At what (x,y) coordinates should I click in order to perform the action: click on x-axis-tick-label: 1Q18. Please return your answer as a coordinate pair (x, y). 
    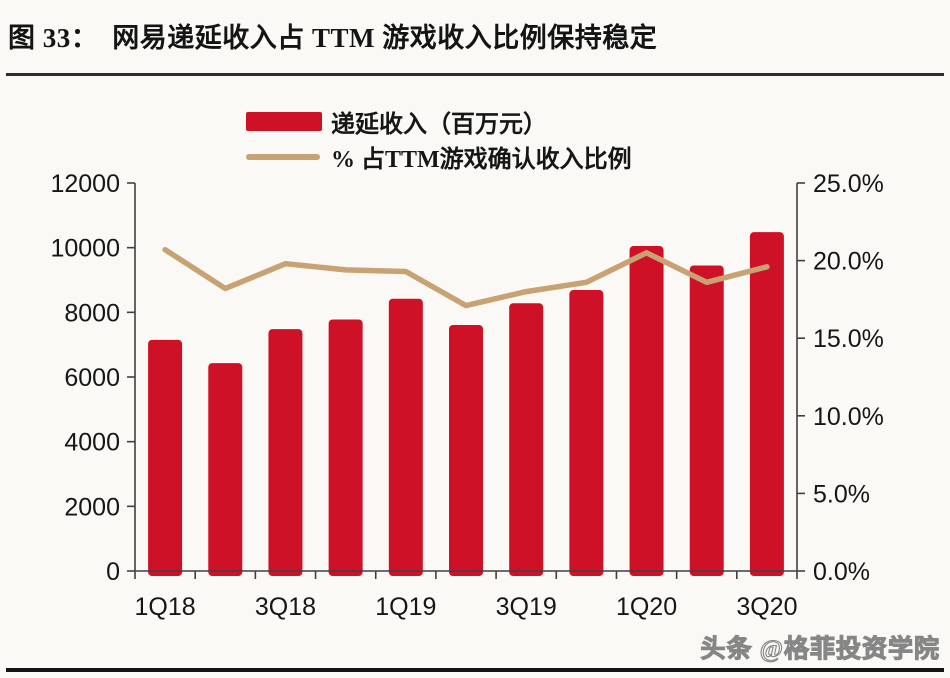
    Looking at the image, I should click on (165, 607).